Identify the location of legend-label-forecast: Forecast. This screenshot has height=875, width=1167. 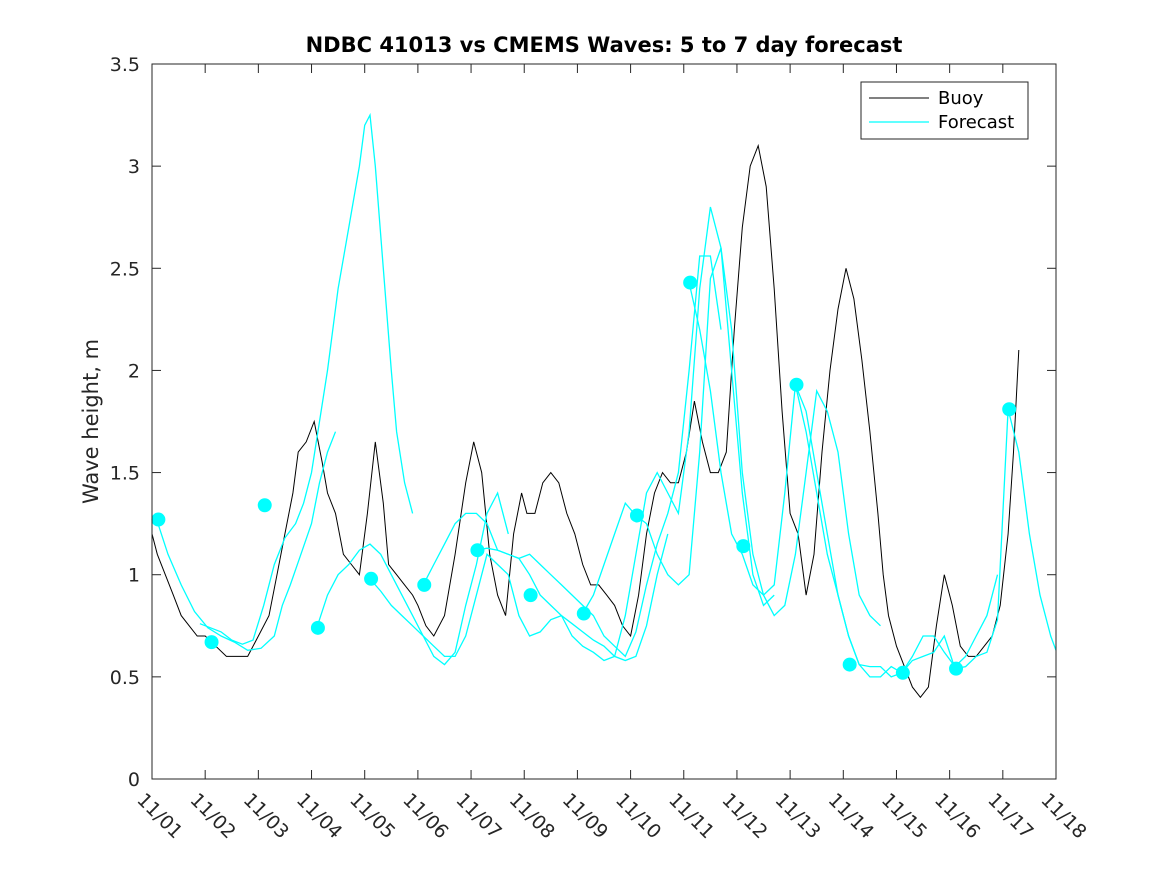
(976, 122).